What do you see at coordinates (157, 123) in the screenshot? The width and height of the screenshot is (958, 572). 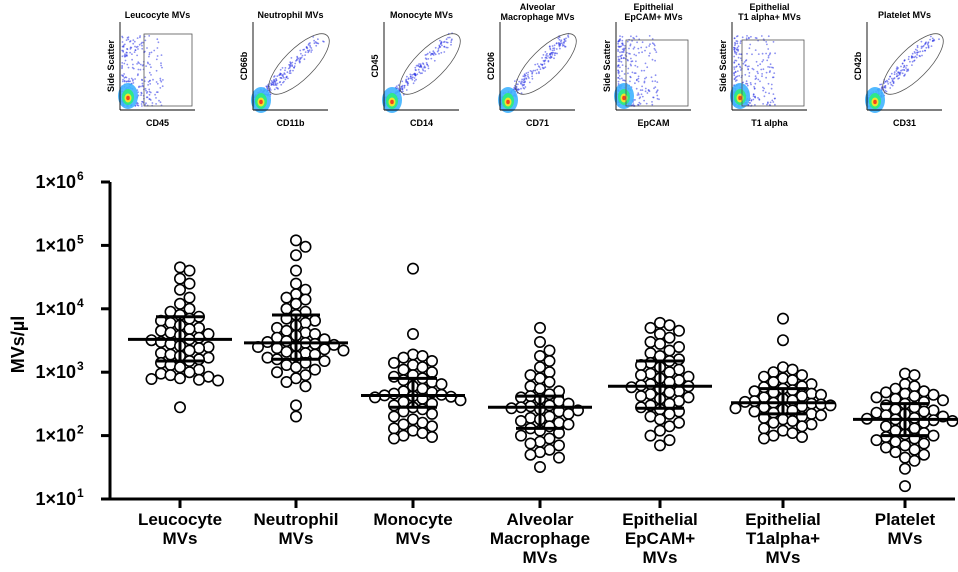 I see `panel-x-label: CD45` at bounding box center [157, 123].